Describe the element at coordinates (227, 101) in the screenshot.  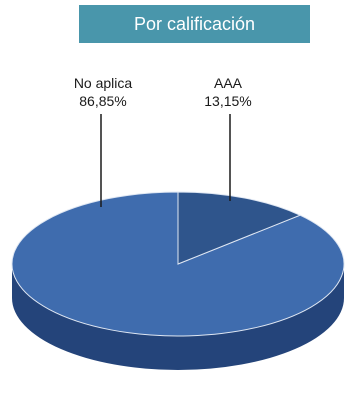
I see `slice-value-aaa: 13,15%` at that location.